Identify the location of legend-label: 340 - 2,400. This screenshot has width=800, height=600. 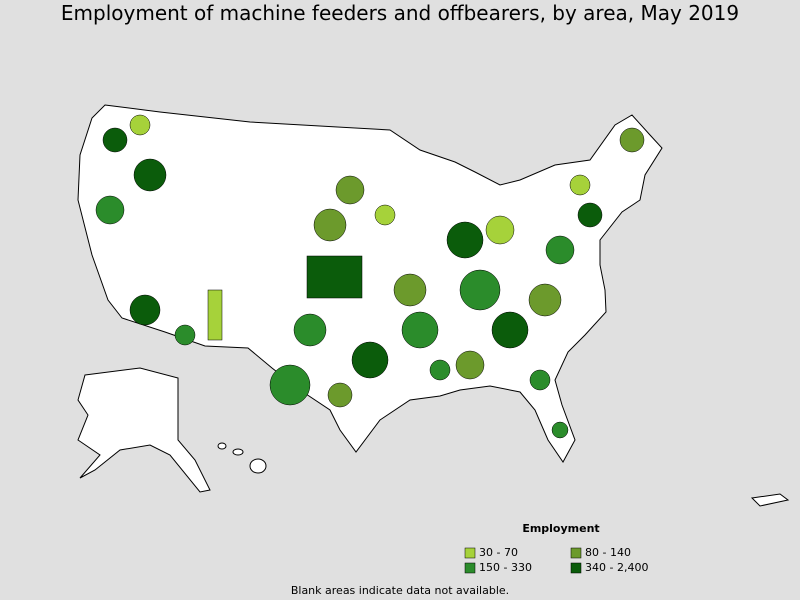
(616, 567).